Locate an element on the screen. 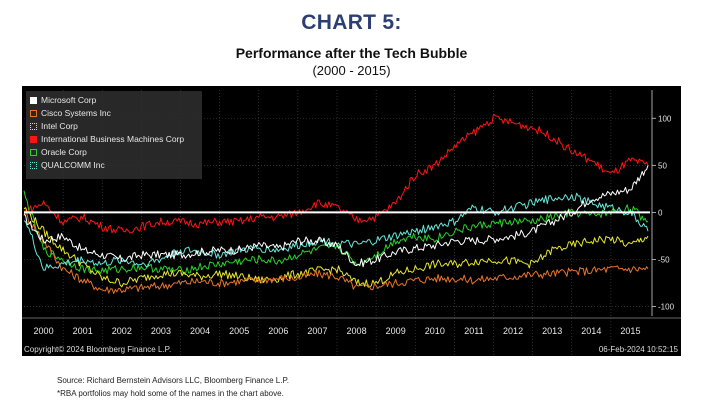  copyright-text: Copyright© 2024 Bloomberg Finance L.P. is located at coordinates (97, 349).